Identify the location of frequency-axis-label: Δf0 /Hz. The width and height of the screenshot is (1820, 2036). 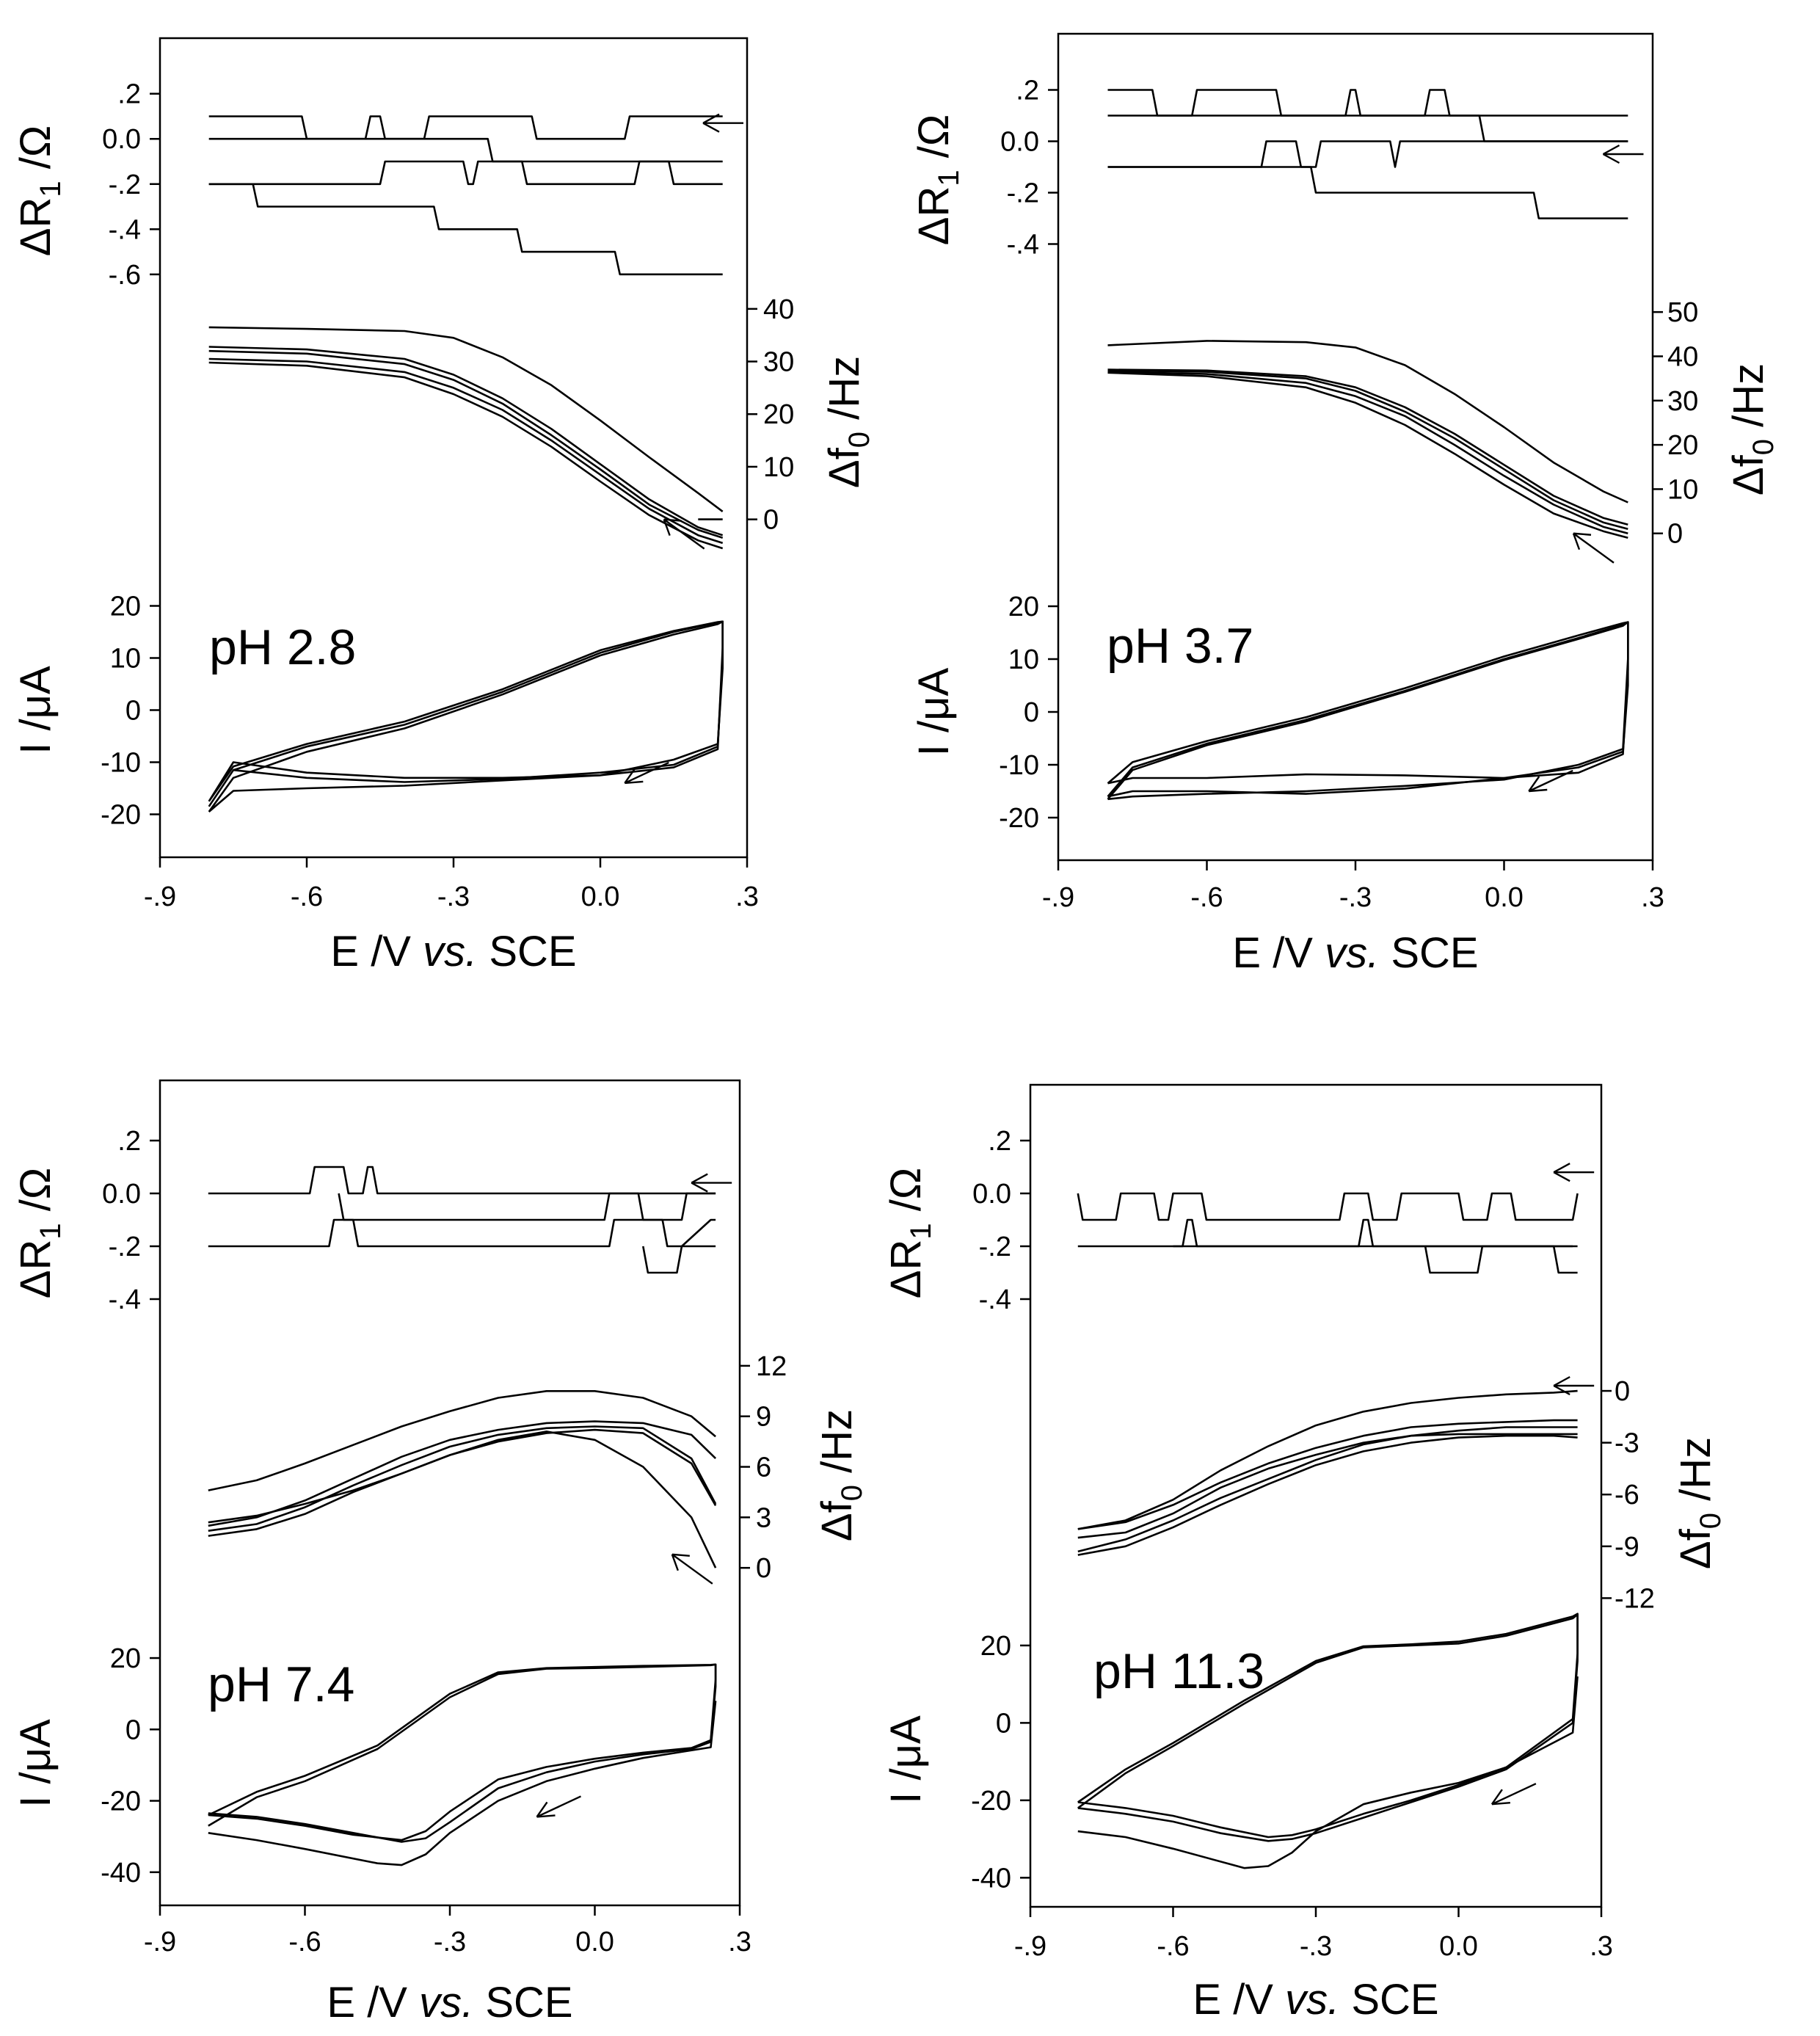
(840, 1475).